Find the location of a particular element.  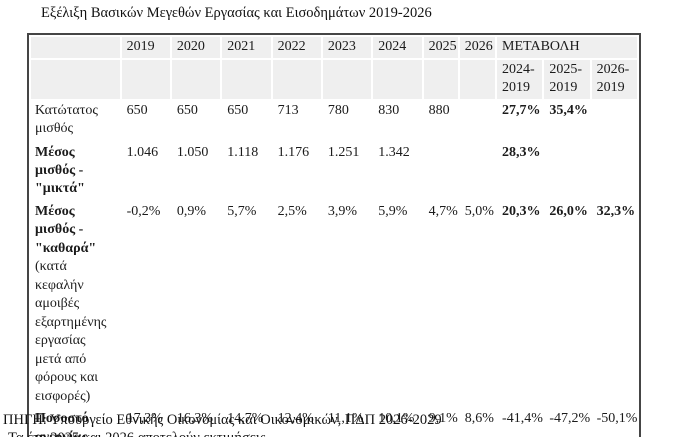

row-label-text: Μέσος μισθός - "μικτά" is located at coordinates (60, 170).